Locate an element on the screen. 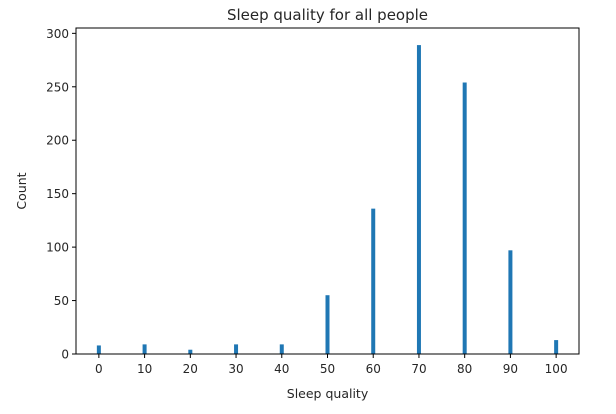  x-axis-label: Sleep quality is located at coordinates (328, 393).